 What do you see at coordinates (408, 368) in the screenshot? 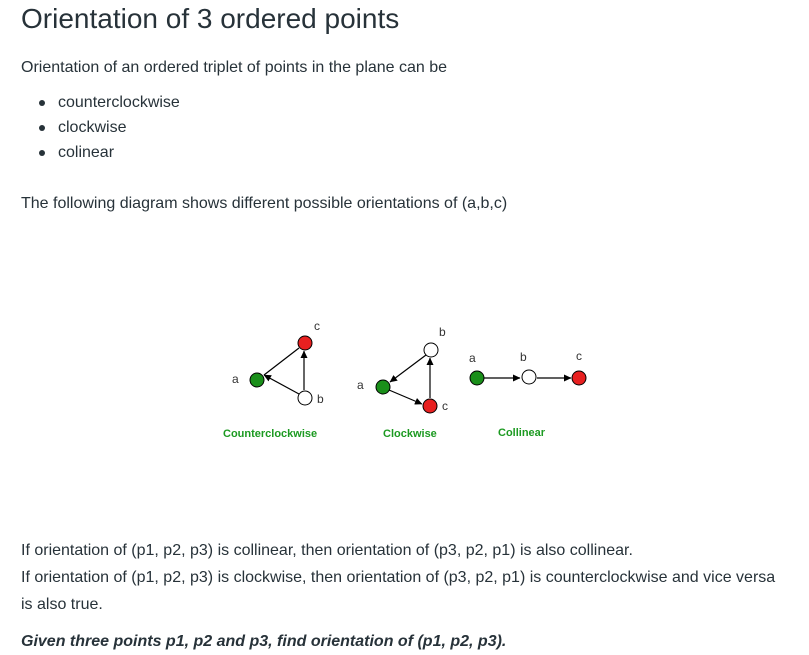
I see `edge-b-a` at bounding box center [408, 368].